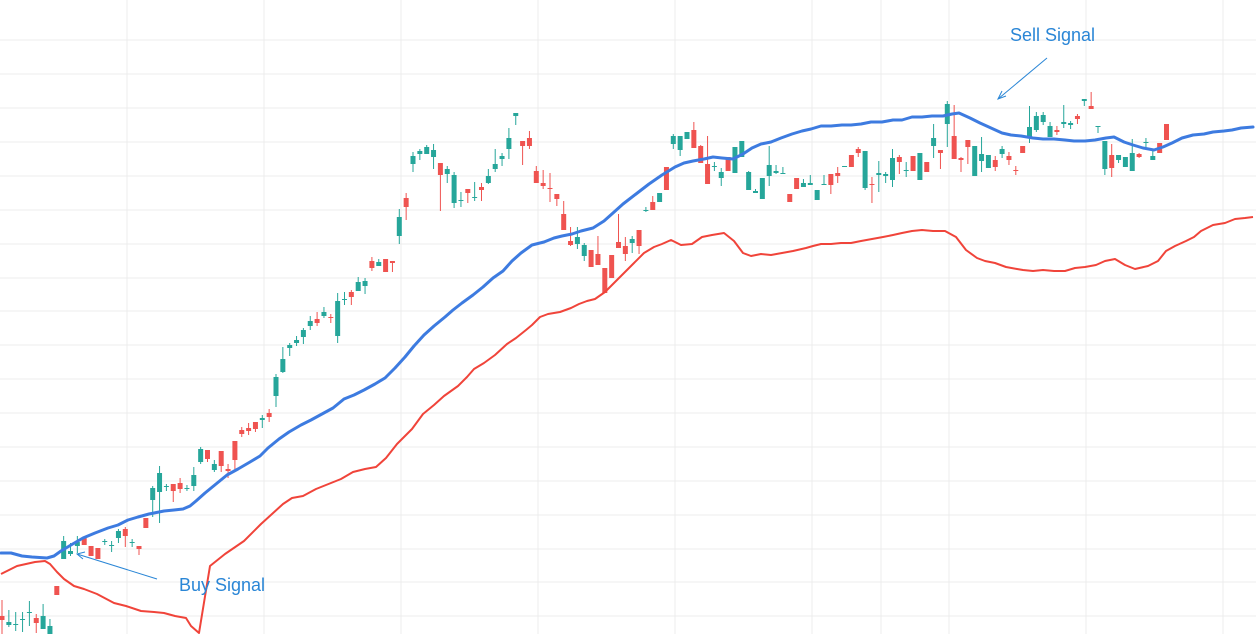  I want to click on sell-signal-arrow, so click(1022, 78).